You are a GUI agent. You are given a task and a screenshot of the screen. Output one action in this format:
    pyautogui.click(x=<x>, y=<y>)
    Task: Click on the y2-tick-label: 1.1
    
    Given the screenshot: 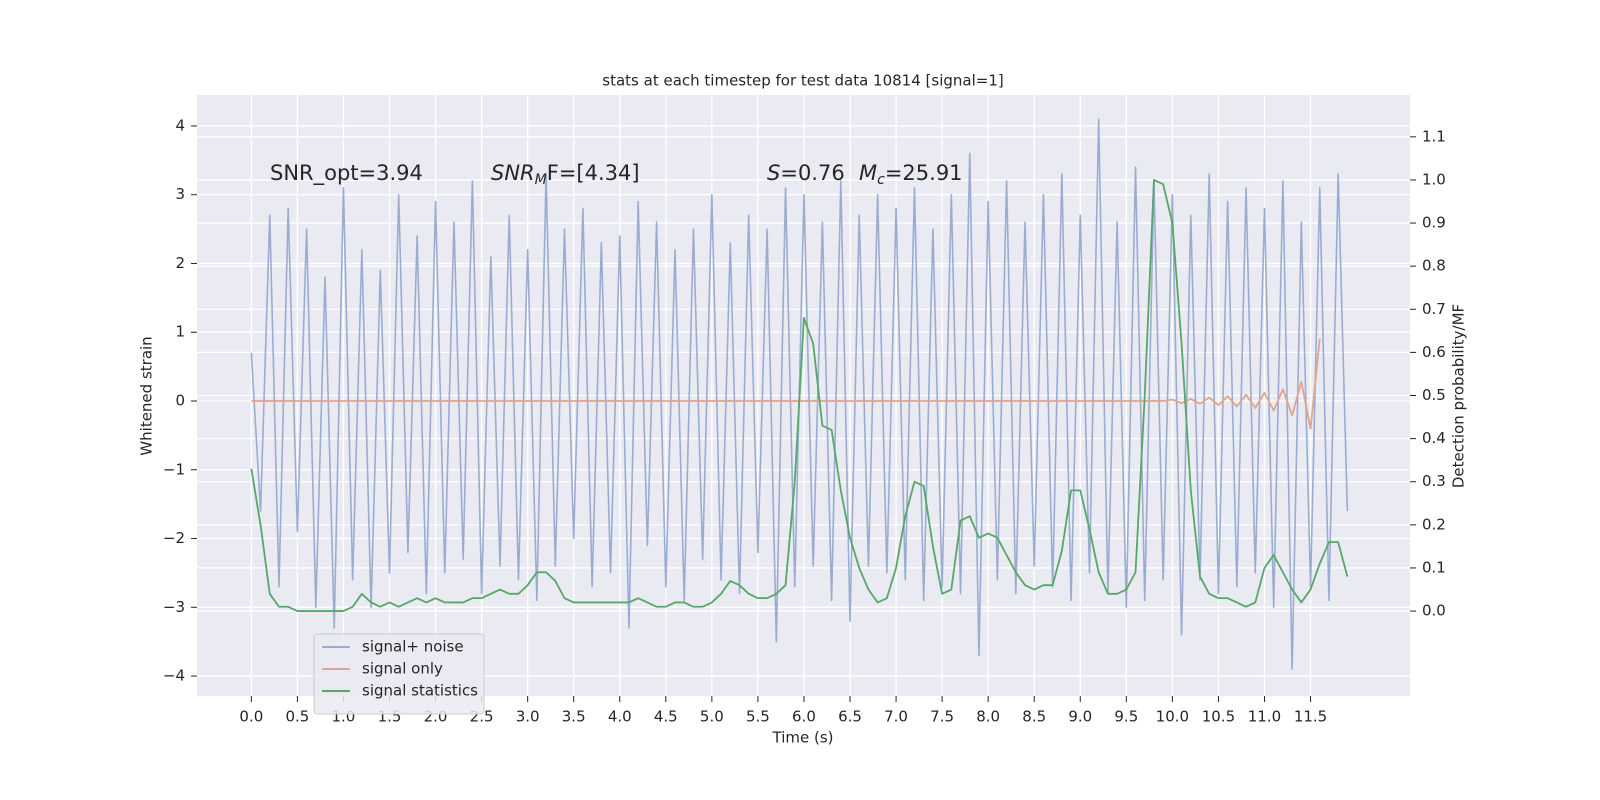 What is the action you would take?
    pyautogui.click(x=1434, y=136)
    